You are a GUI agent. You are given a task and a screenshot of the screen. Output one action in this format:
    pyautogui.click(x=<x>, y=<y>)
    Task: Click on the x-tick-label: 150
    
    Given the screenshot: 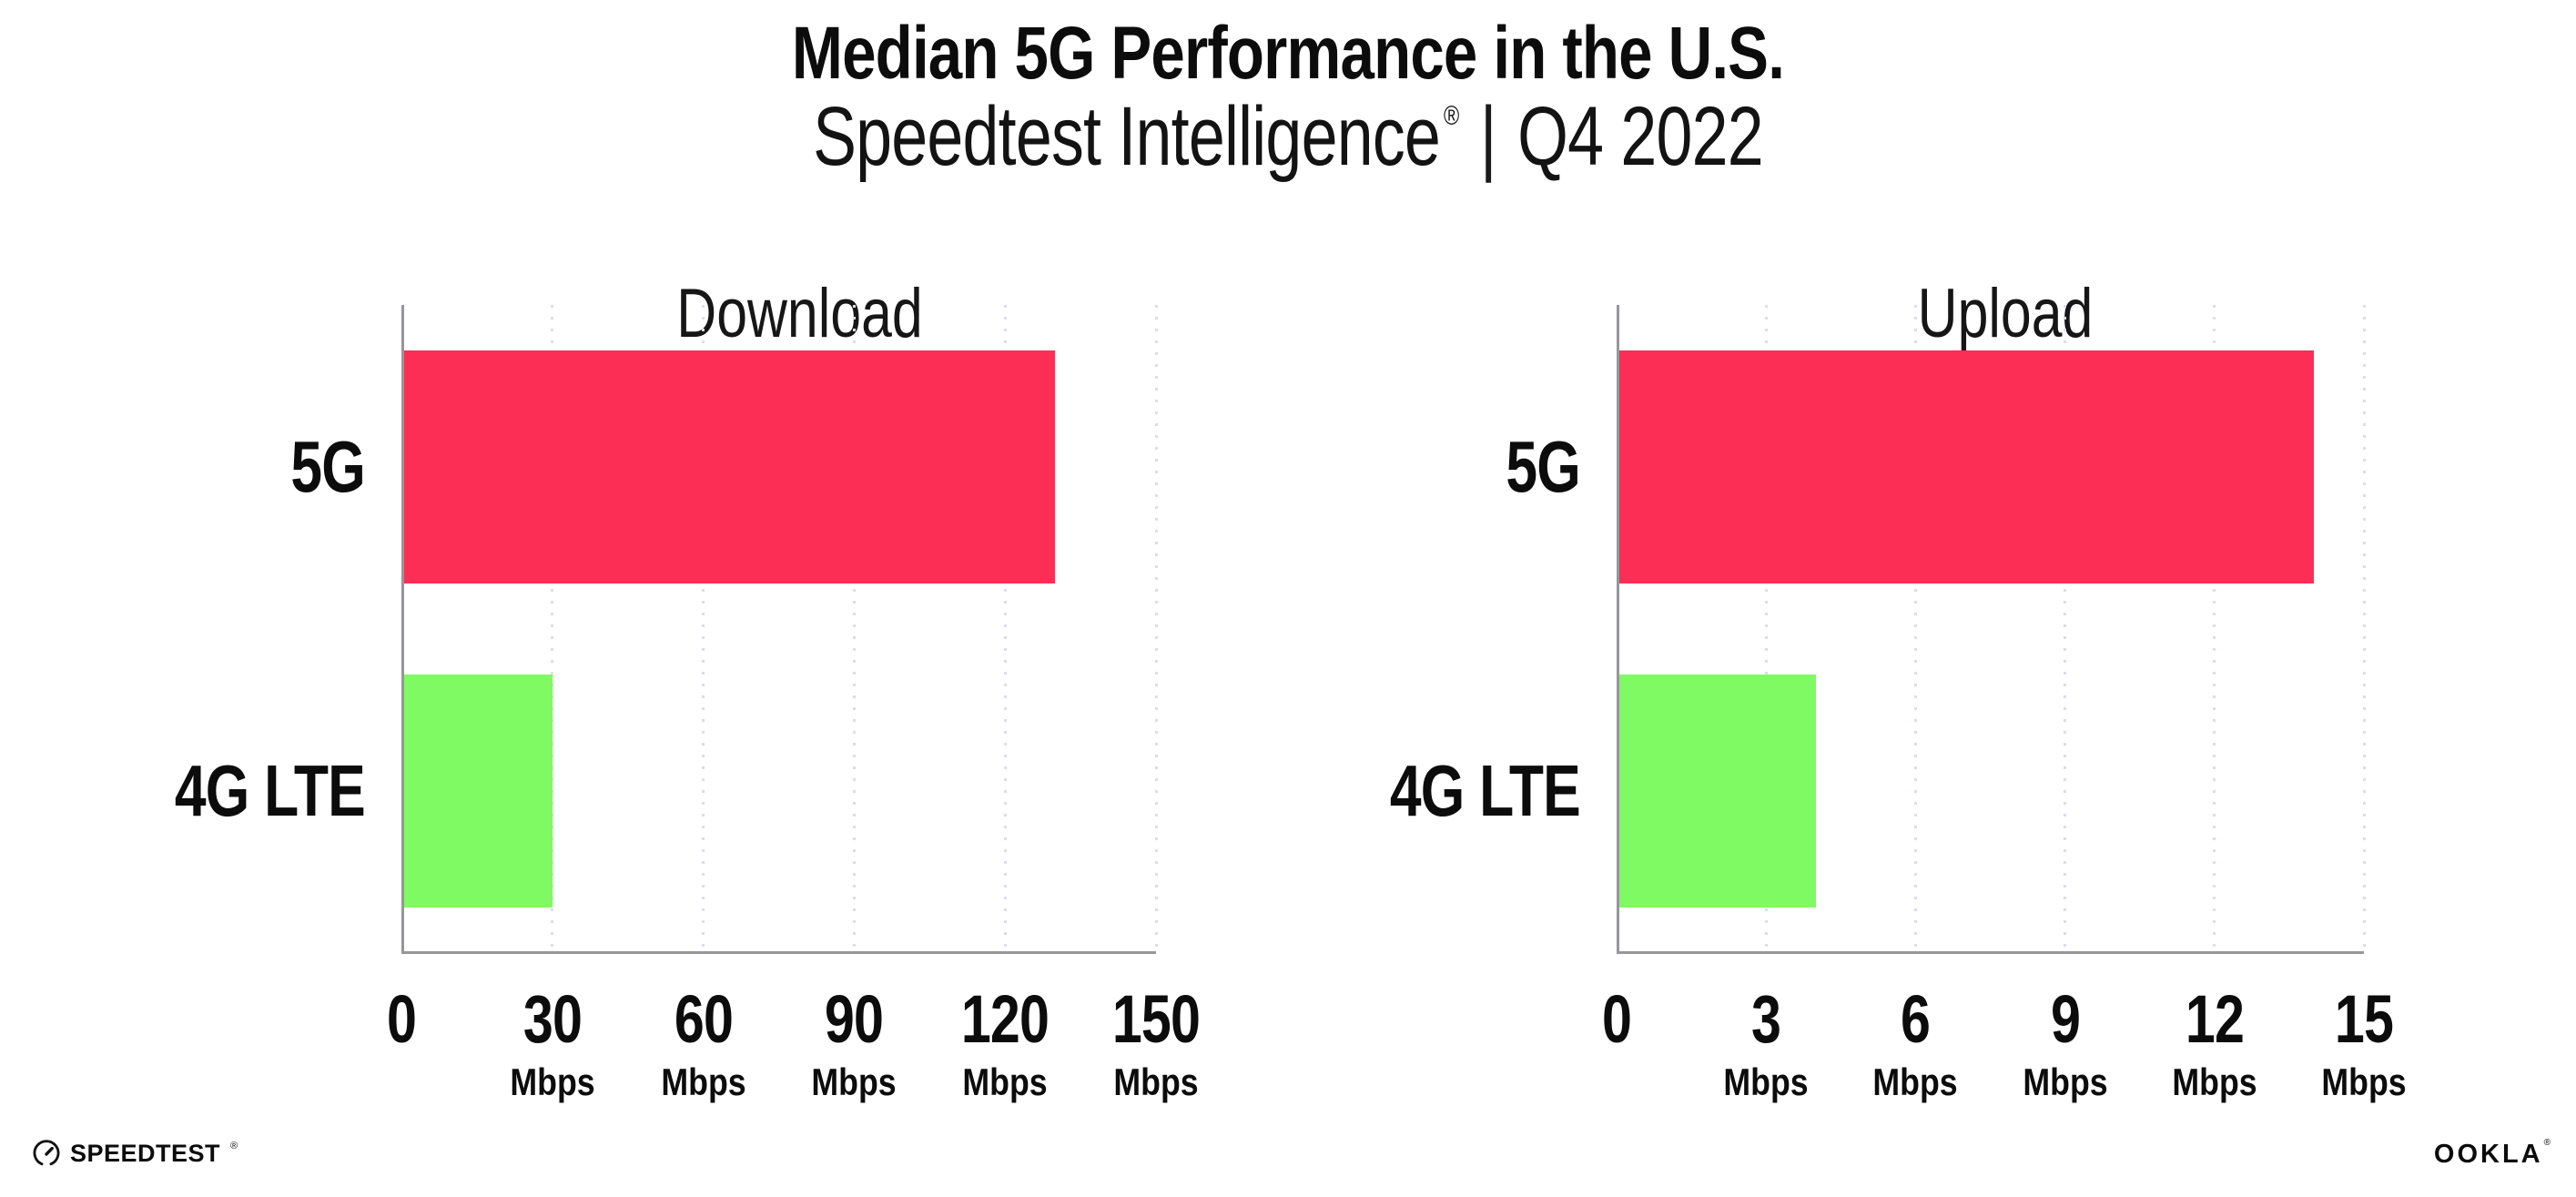 What is the action you would take?
    pyautogui.click(x=1156, y=1019)
    